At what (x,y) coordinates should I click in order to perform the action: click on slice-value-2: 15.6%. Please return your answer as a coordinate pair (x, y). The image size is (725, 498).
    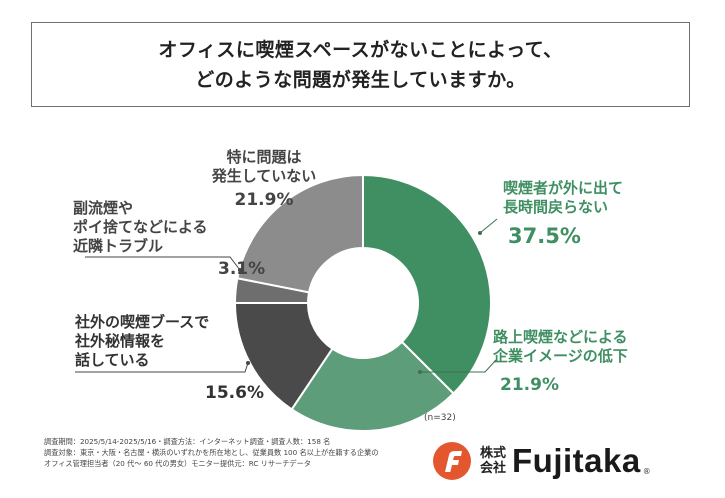
    Looking at the image, I should click on (234, 393).